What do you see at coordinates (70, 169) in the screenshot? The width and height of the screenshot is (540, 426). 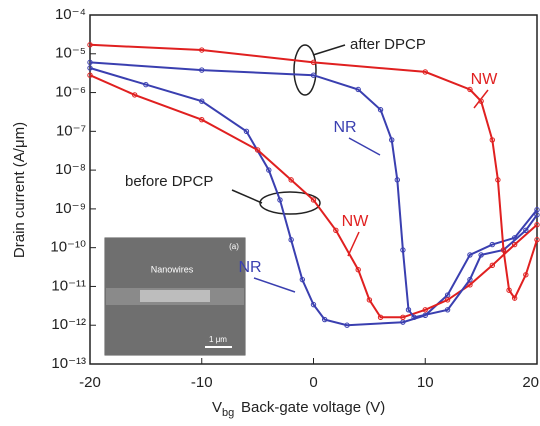 I see `y-tick-label: 10⁻⁸` at bounding box center [70, 169].